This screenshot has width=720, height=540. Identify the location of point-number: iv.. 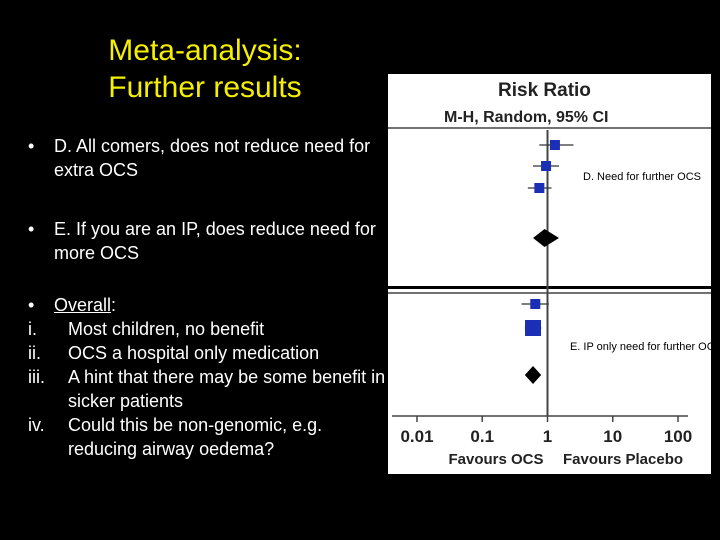
(36, 425).